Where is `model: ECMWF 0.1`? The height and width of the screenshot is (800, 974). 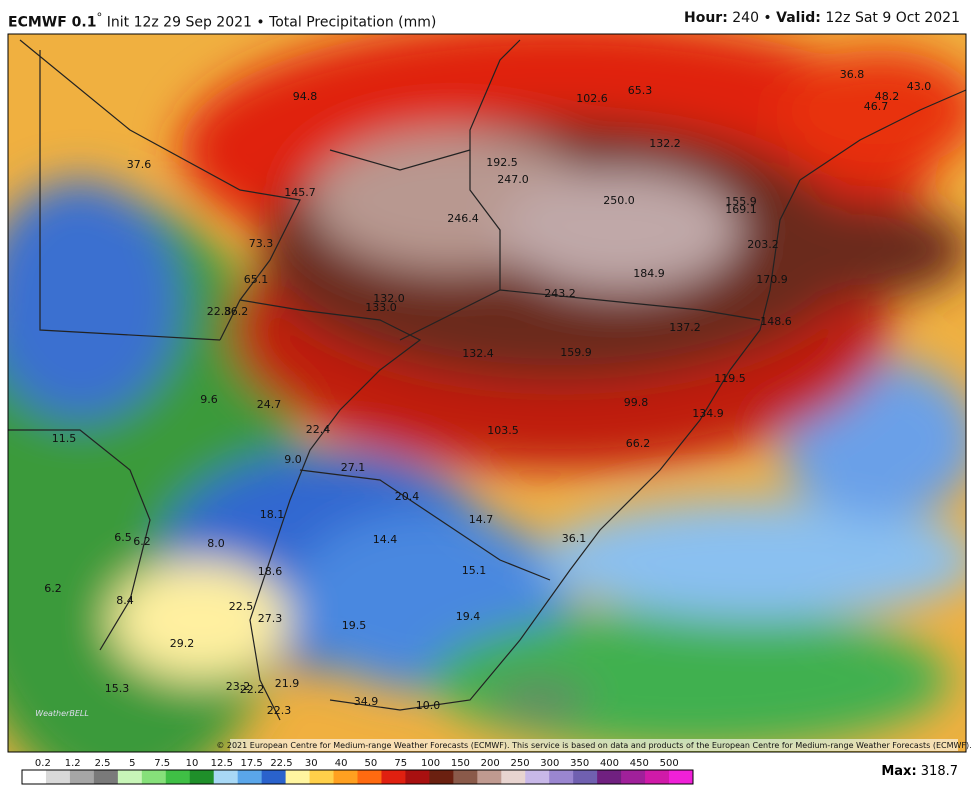
model: ECMWF 0.1 is located at coordinates (52, 22).